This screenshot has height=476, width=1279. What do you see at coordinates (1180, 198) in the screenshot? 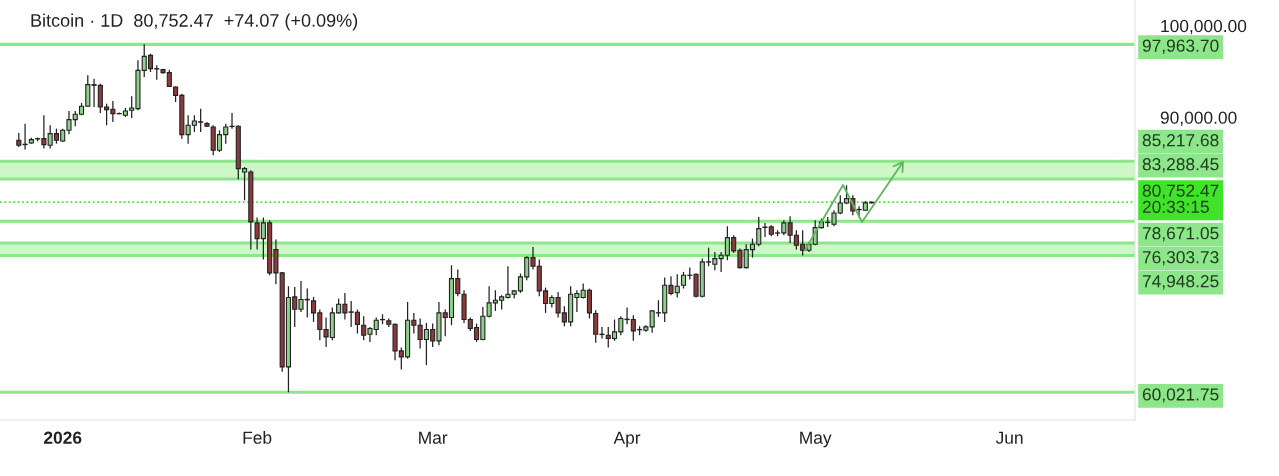
I see `ref-line-label: 80,752.47 20:33:15` at bounding box center [1180, 198].